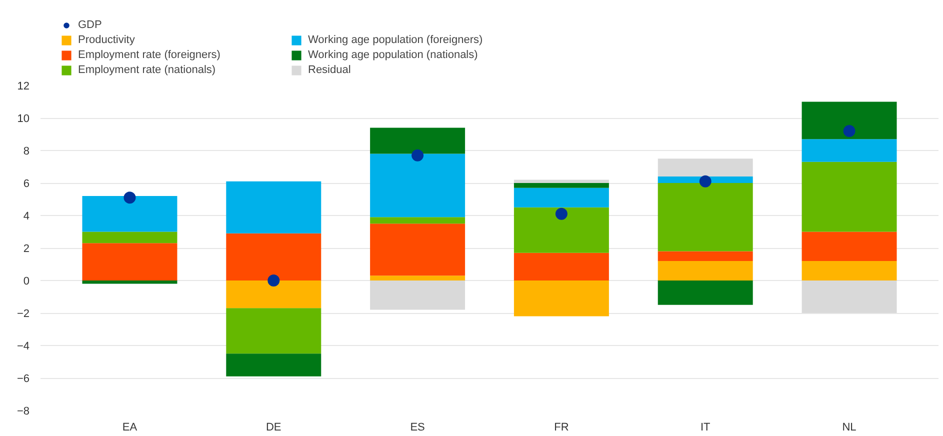  I want to click on x-tick-label: EA, so click(130, 428).